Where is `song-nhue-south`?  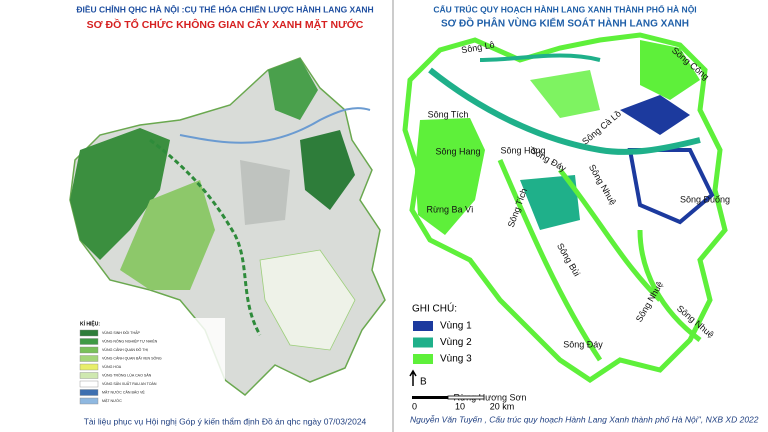
song-nhue-south is located at coordinates (669, 285).